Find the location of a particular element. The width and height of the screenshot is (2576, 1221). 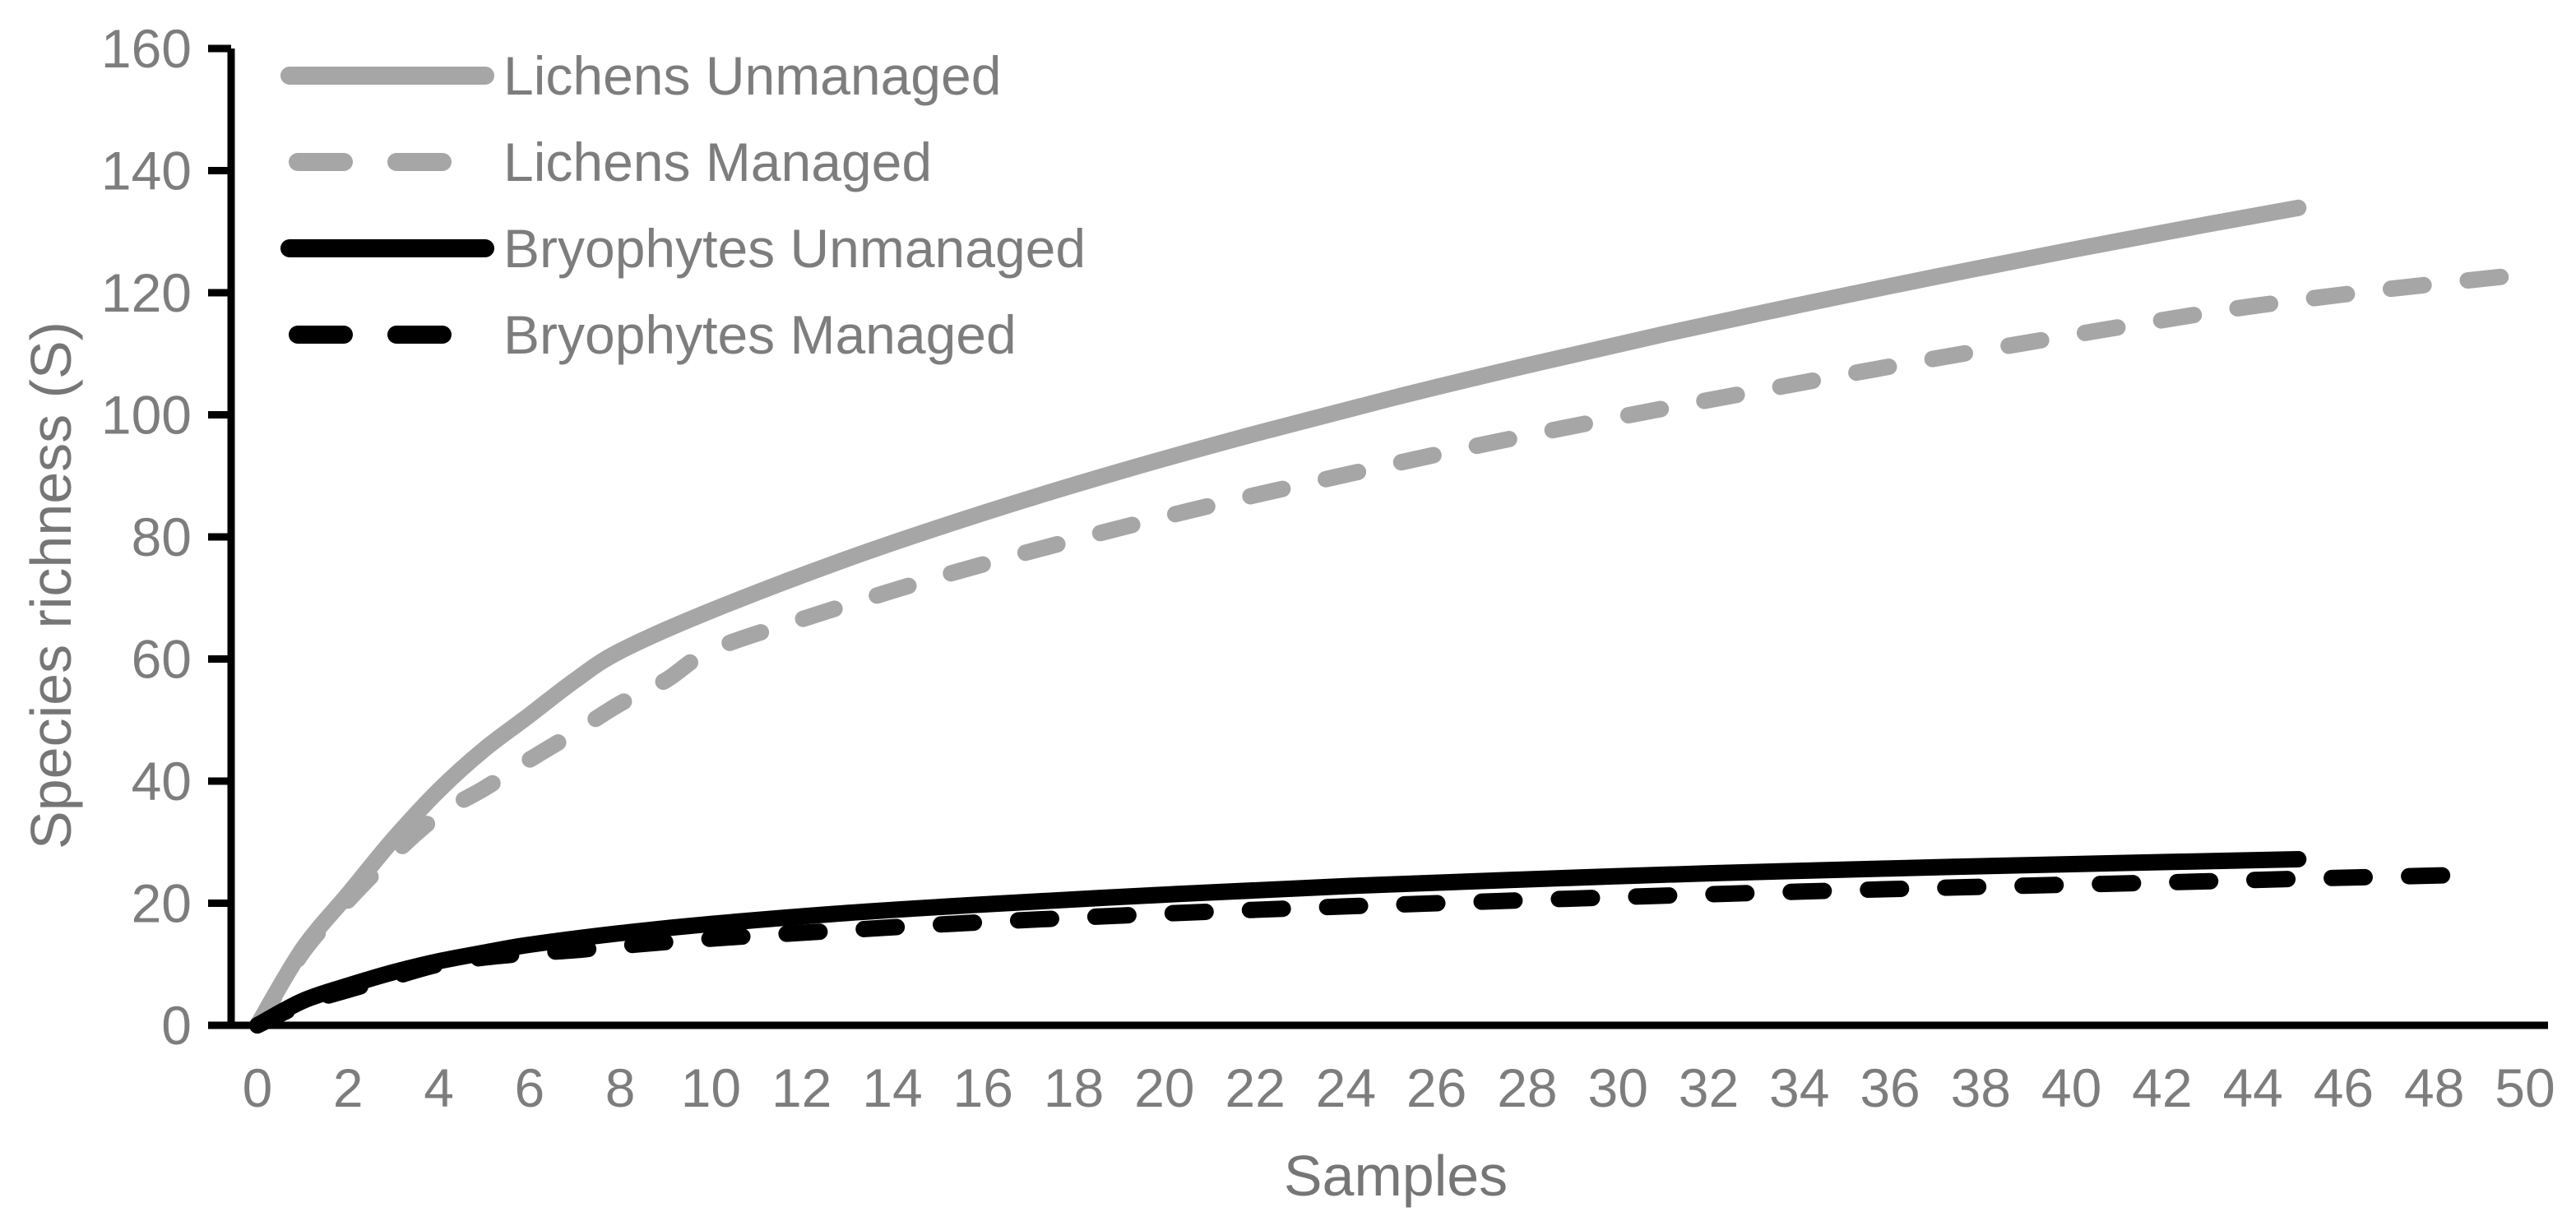

x-tick-label: 36 is located at coordinates (1890, 1087).